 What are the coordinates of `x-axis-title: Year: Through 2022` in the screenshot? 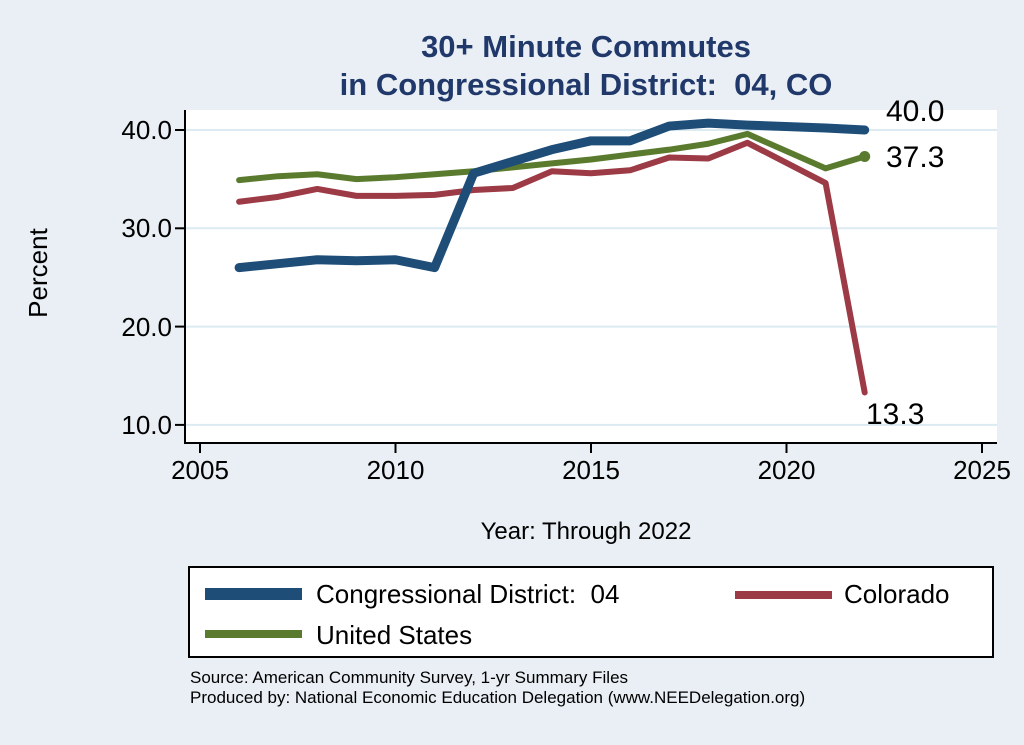 It's located at (586, 531).